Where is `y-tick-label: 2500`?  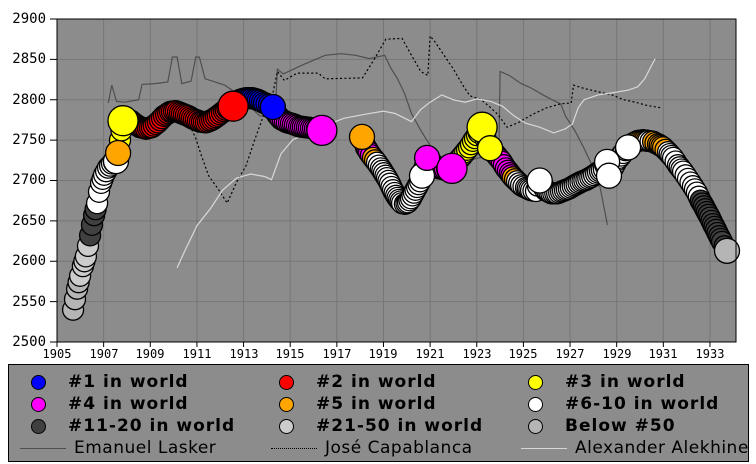 y-tick-label: 2500 is located at coordinates (29, 342).